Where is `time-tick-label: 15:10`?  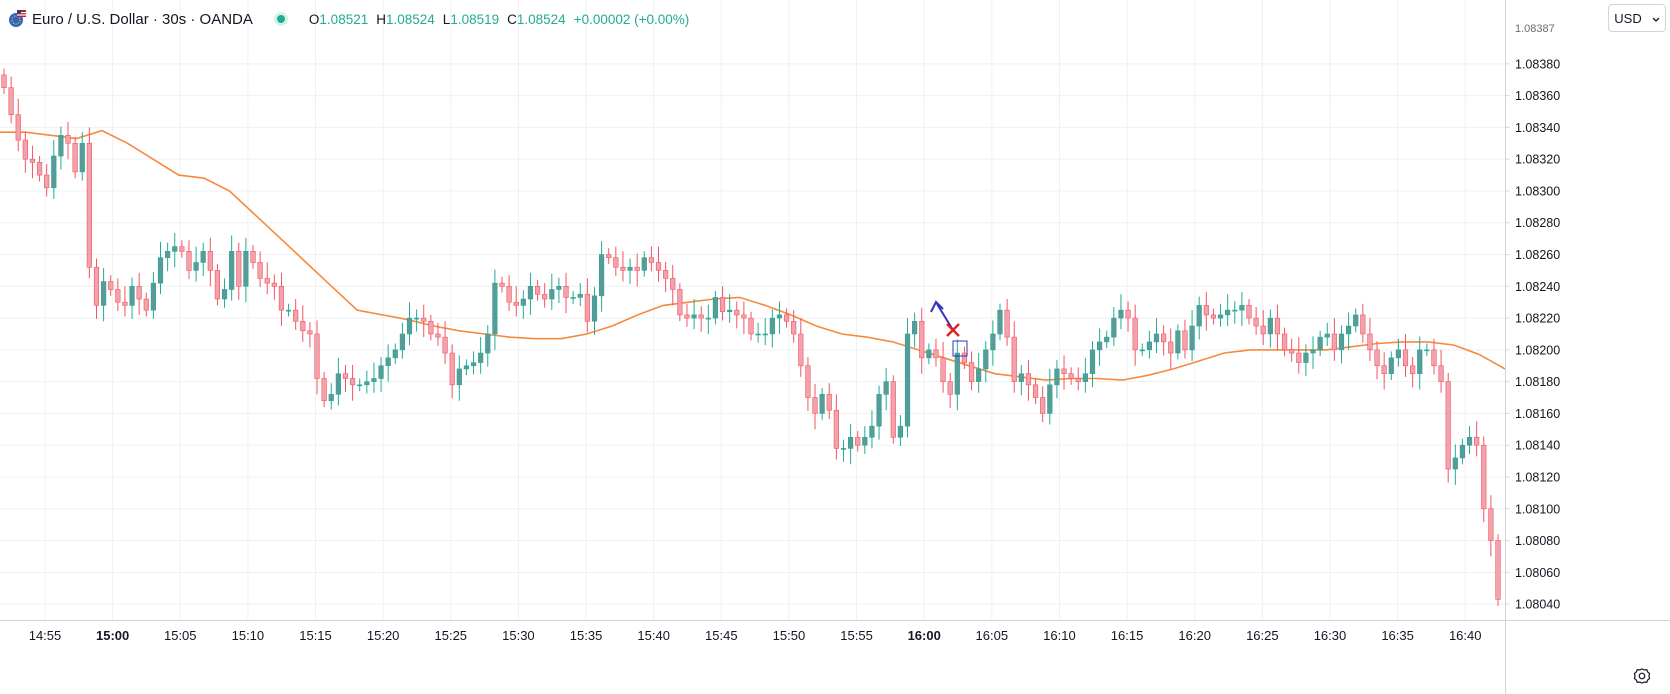
time-tick-label: 15:10 is located at coordinates (248, 635).